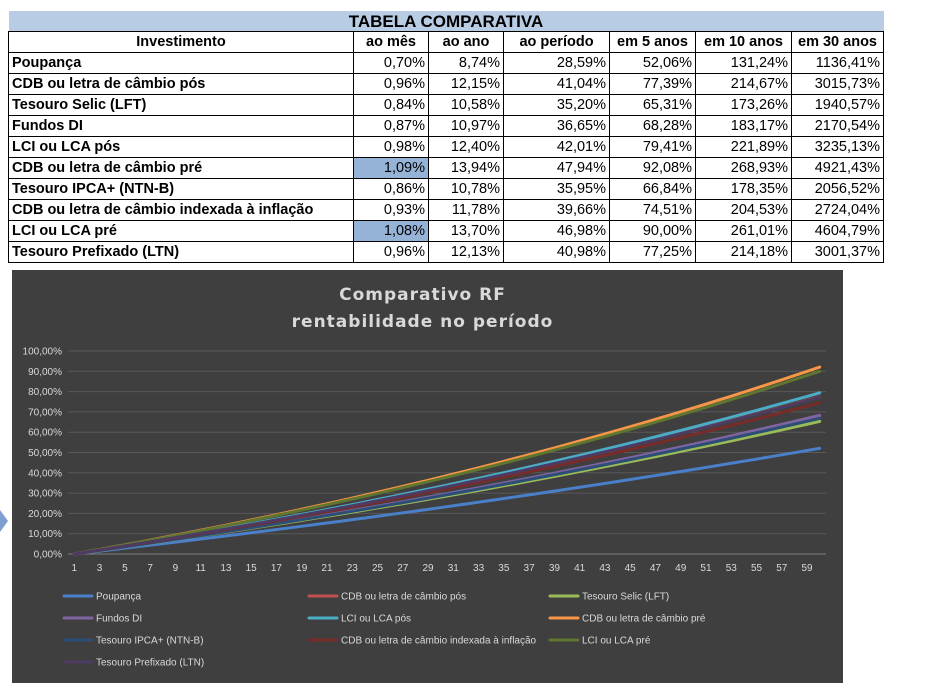 Image resolution: width=933 pixels, height=692 pixels. I want to click on row-investment-name: LCI ou LCA pós, so click(181, 147).